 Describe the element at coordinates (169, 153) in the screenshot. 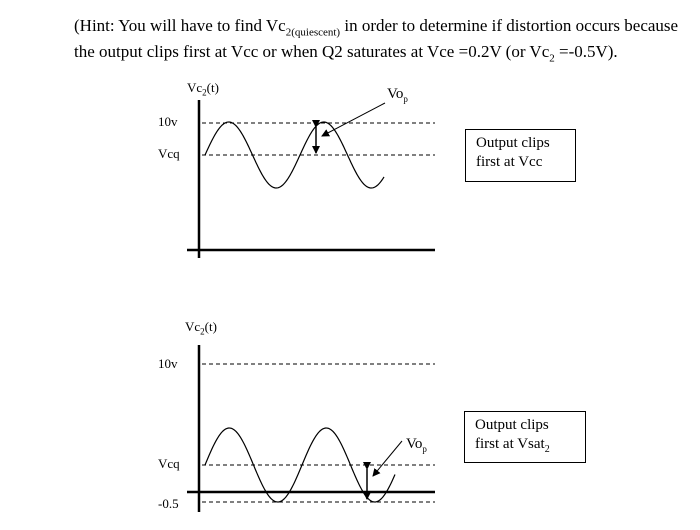

I see `top-vcq-label: Vcq` at that location.